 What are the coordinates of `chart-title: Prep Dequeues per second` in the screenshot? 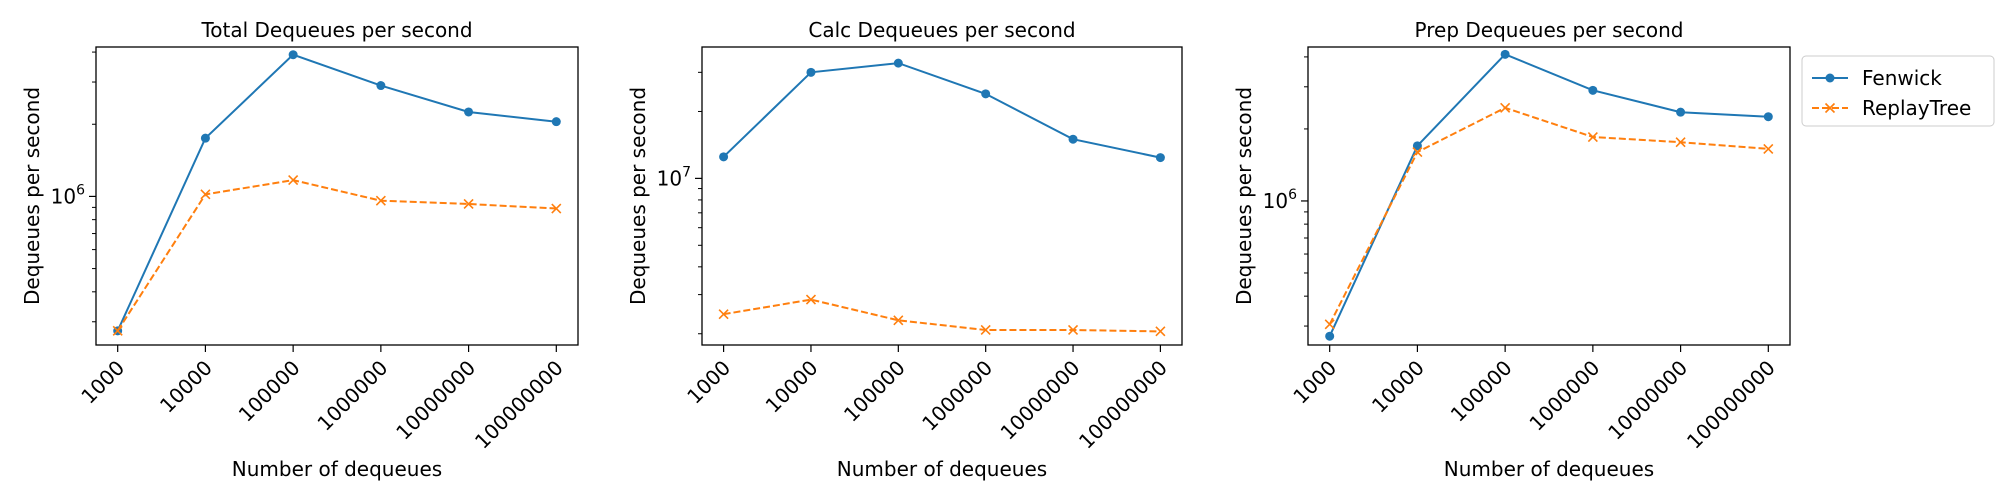 It's located at (1549, 30).